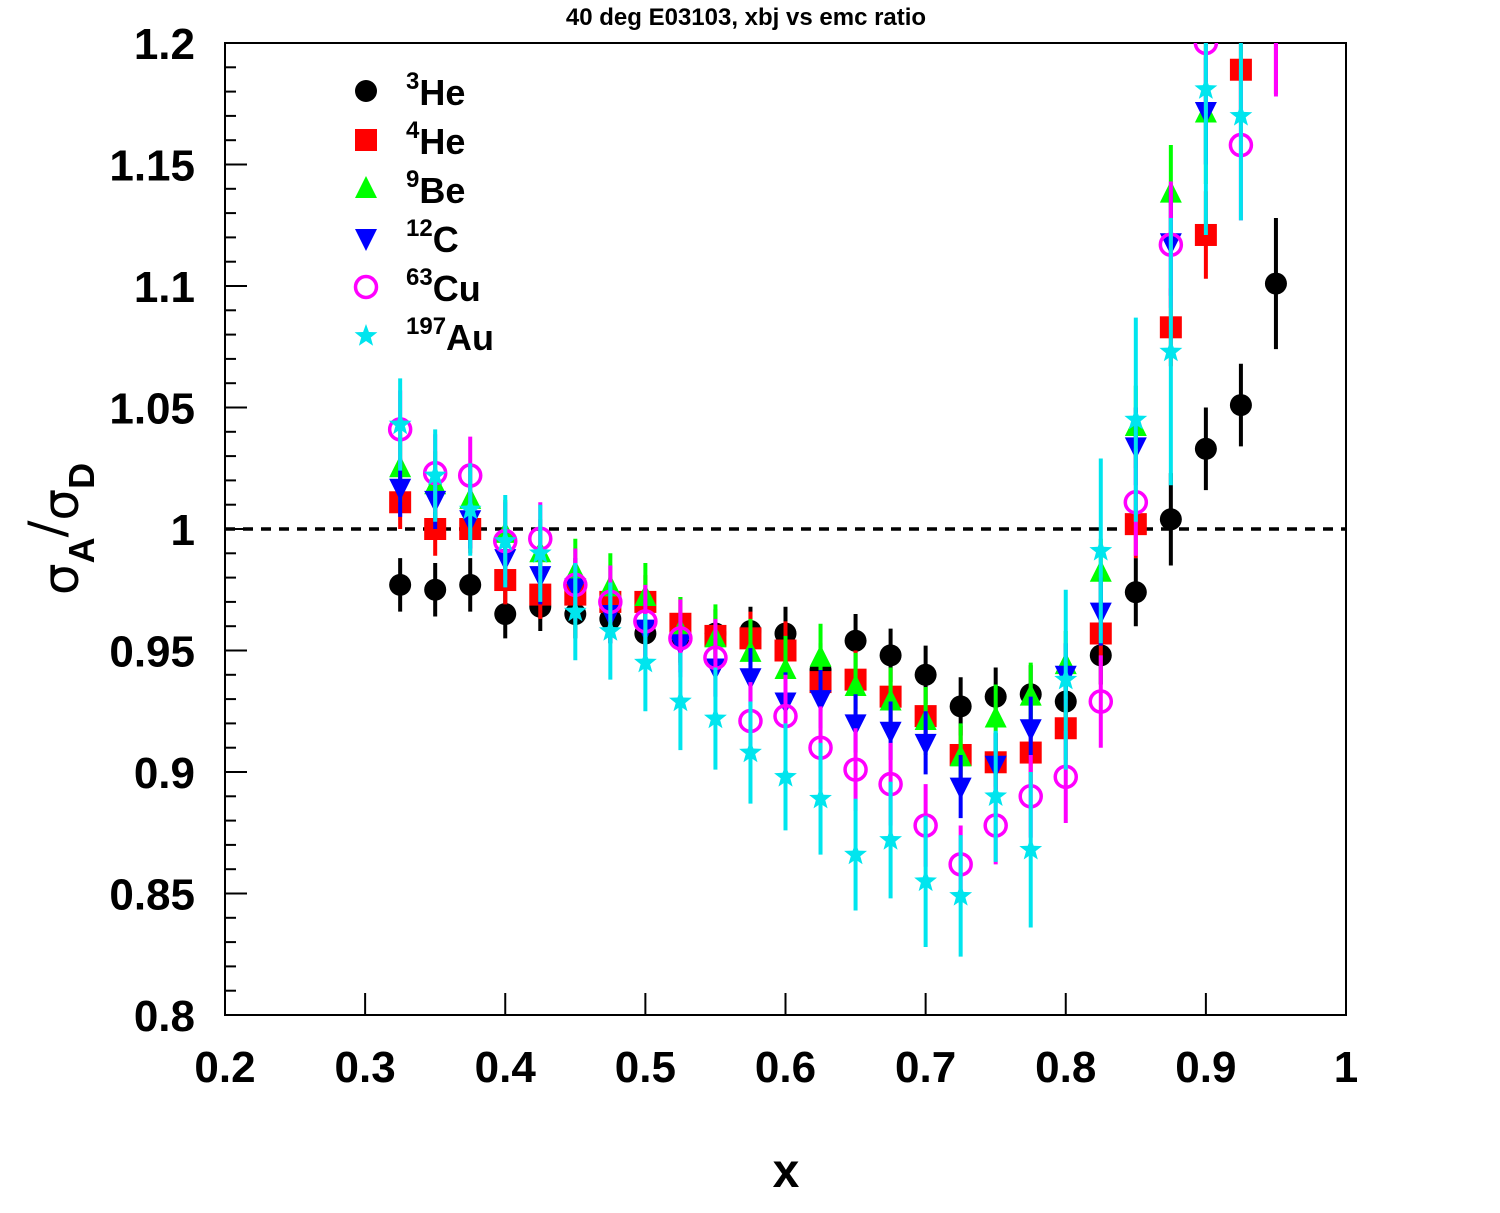 This screenshot has width=1500, height=1213. I want to click on legend-label-element: Cu, so click(457, 288).